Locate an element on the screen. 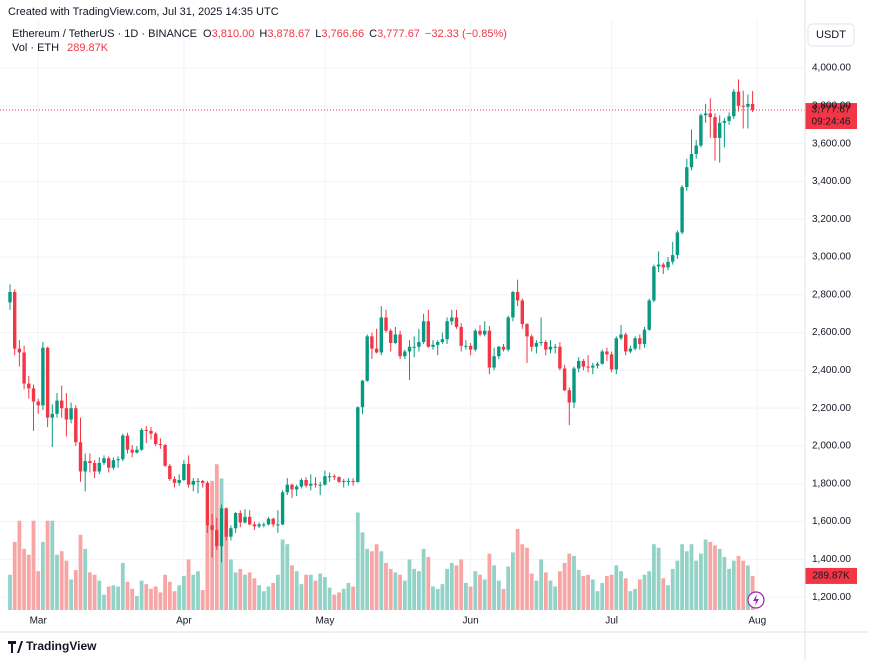 The image size is (869, 660). icon-bolt is located at coordinates (756, 600).